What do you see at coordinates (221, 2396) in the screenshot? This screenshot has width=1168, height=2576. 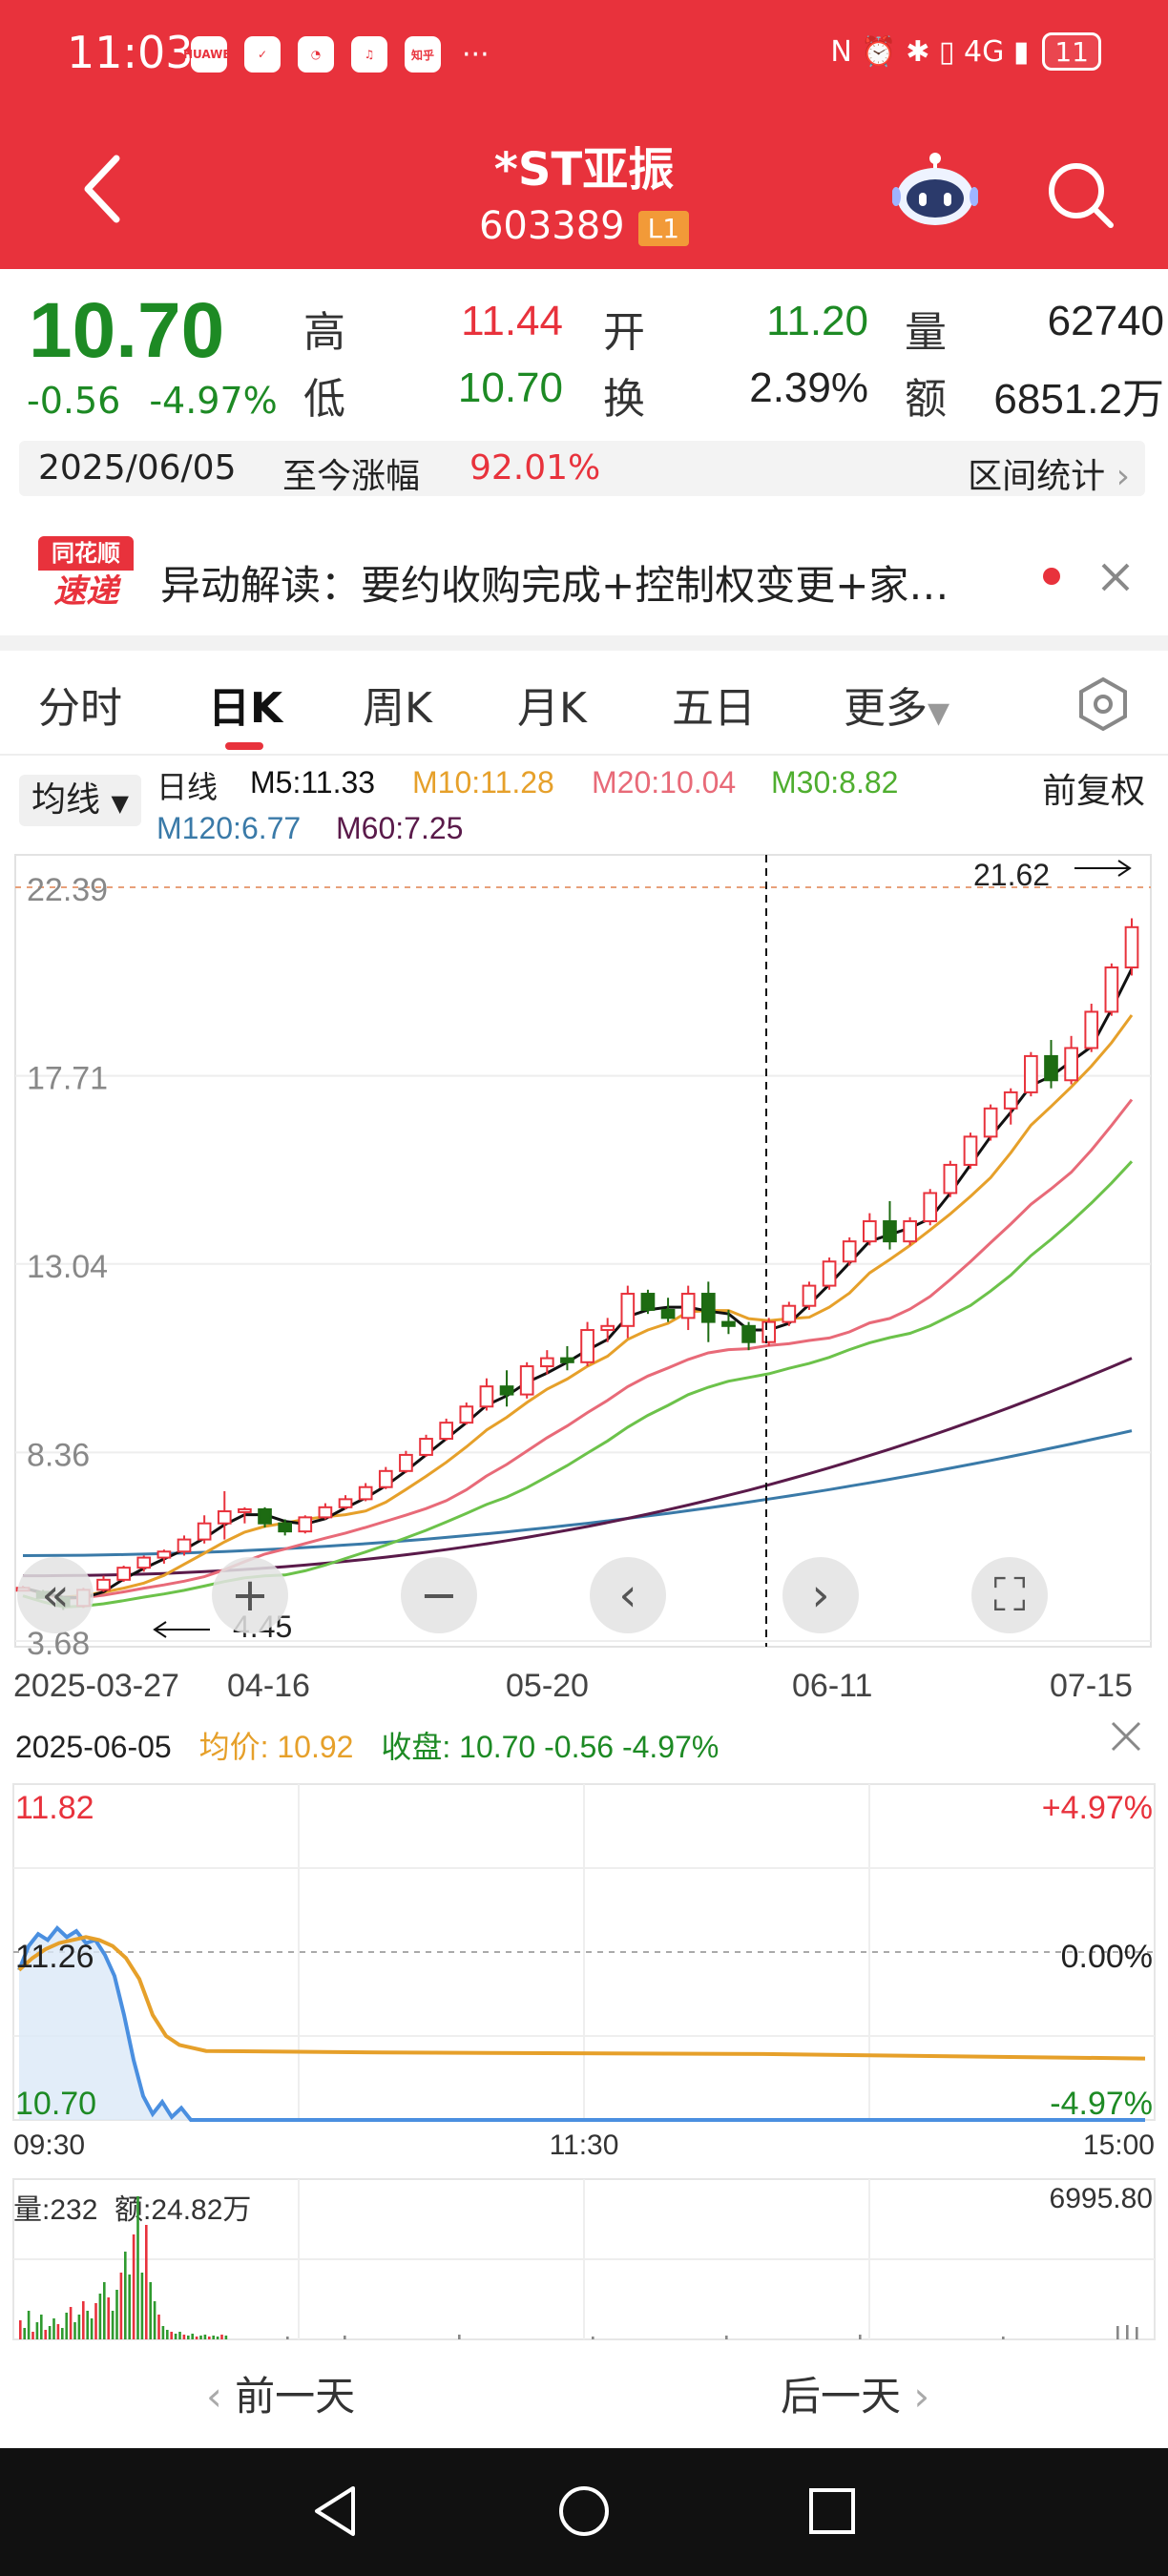 I see `chevron-left-icon: ‹` at bounding box center [221, 2396].